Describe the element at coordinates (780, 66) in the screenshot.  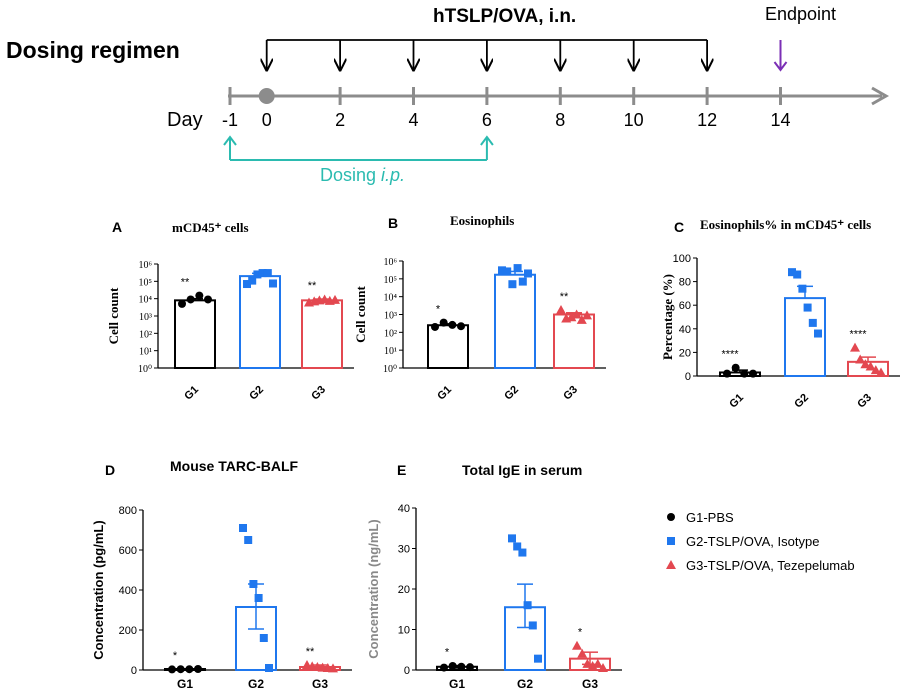
I see `endpoint-arrowhead` at that location.